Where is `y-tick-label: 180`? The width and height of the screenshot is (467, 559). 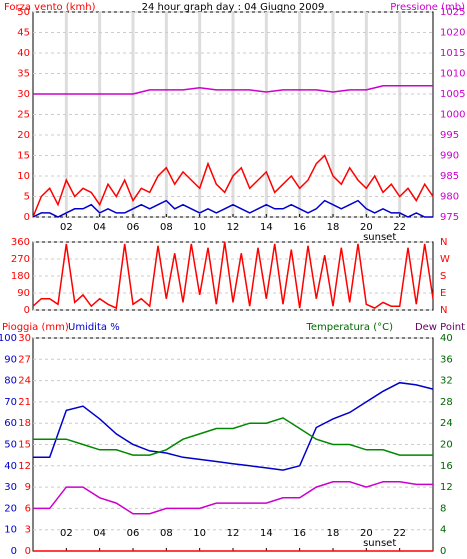
y-tick-label: 180 is located at coordinates (20, 276).